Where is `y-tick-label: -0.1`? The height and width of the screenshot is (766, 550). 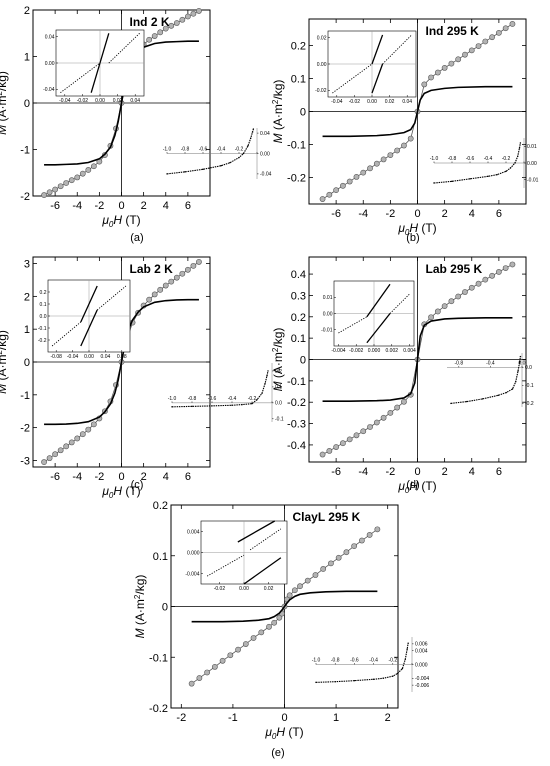
y-tick-label: -0.1 is located at coordinates (296, 146).